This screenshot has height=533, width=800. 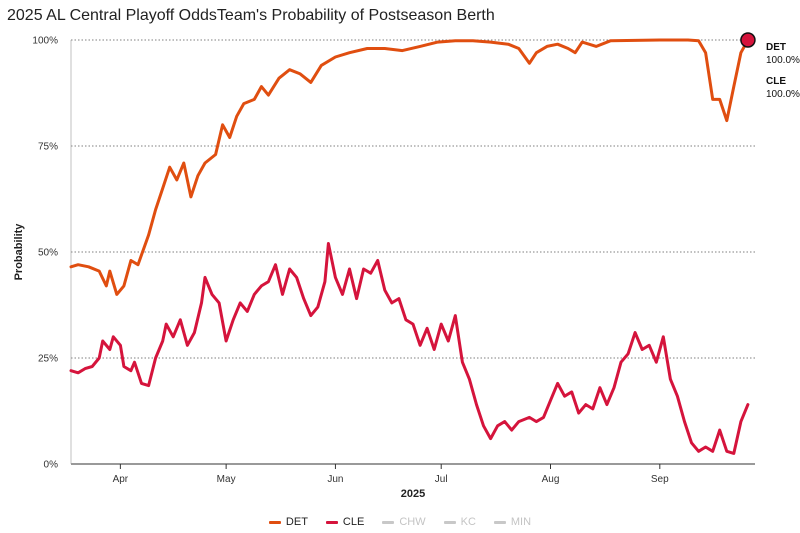 I want to click on legend-label: KC, so click(x=468, y=522).